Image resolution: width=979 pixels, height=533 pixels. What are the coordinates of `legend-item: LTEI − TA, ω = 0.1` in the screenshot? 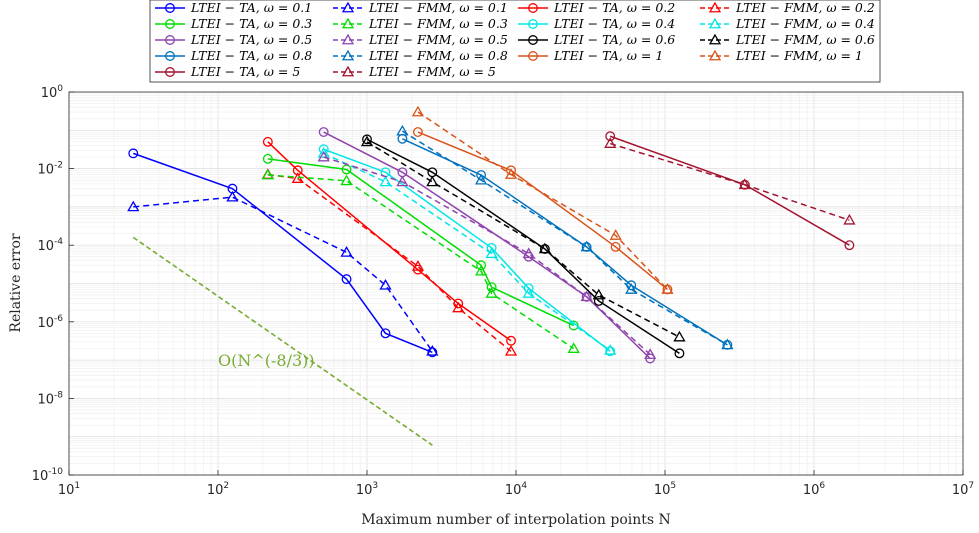 It's located at (233, 7).